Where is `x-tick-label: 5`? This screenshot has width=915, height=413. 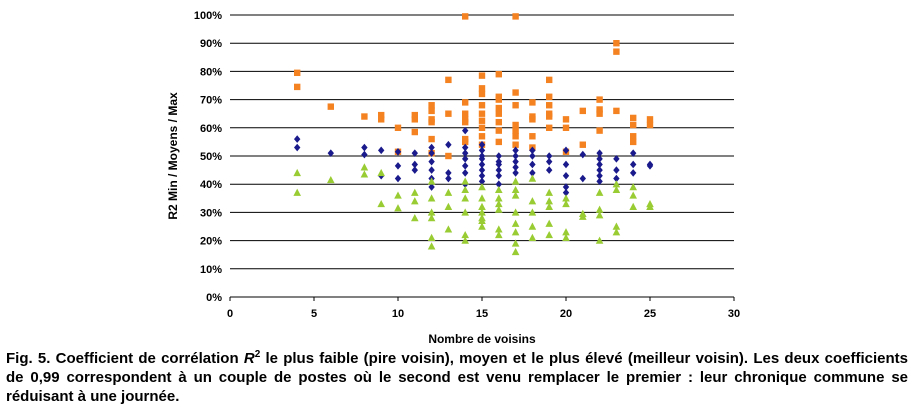
x-tick-label: 5 is located at coordinates (314, 314).